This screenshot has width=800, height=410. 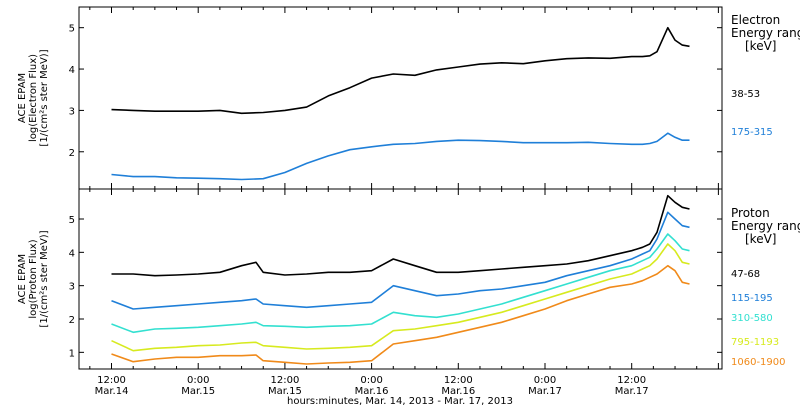 What do you see at coordinates (760, 239) in the screenshot?
I see `proton-legend-title-3: [keV]` at bounding box center [760, 239].